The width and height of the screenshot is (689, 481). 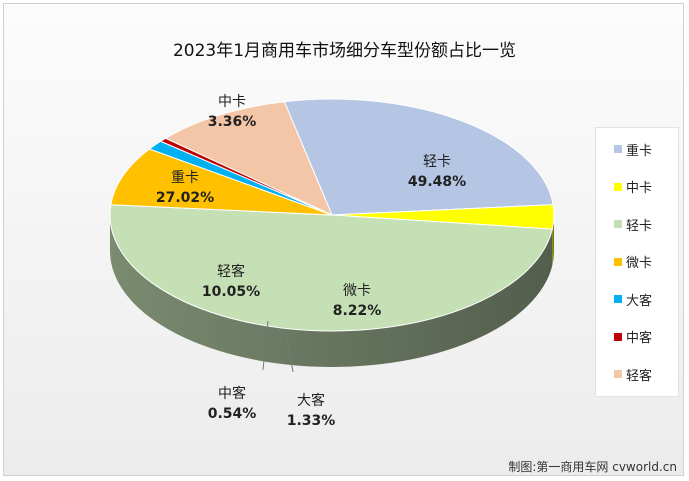 I want to click on slice-name-中卡: 中卡, so click(x=232, y=102).